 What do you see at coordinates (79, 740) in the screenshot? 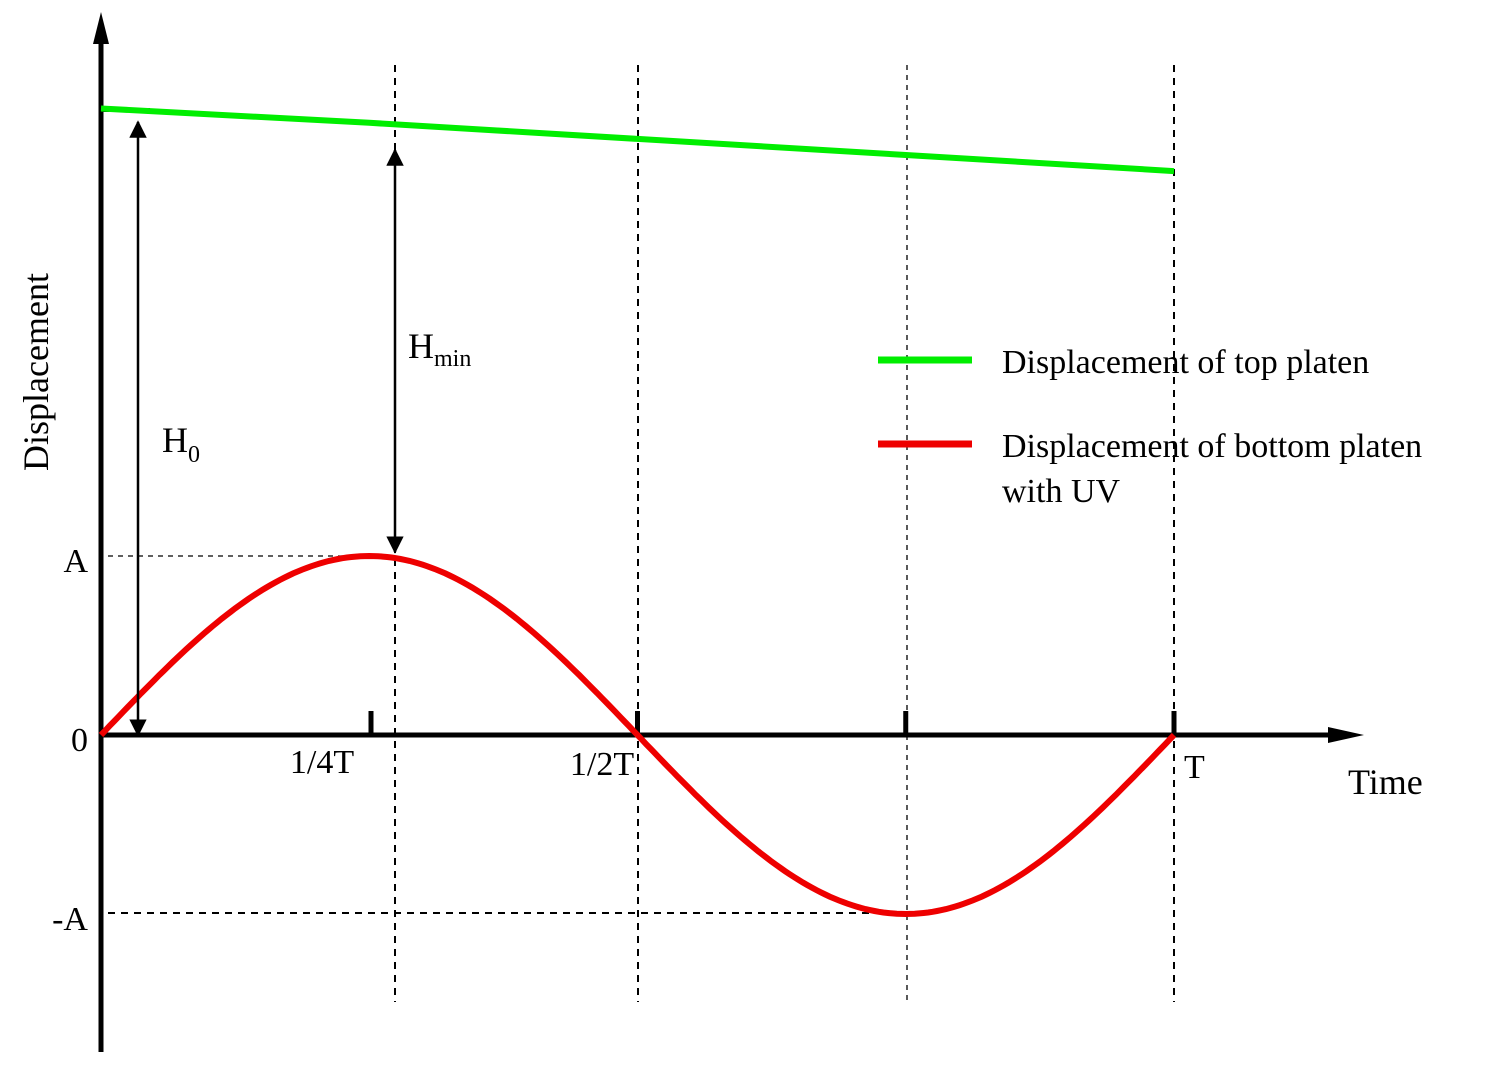
I see `y-tick-label-1: 0` at bounding box center [79, 740].